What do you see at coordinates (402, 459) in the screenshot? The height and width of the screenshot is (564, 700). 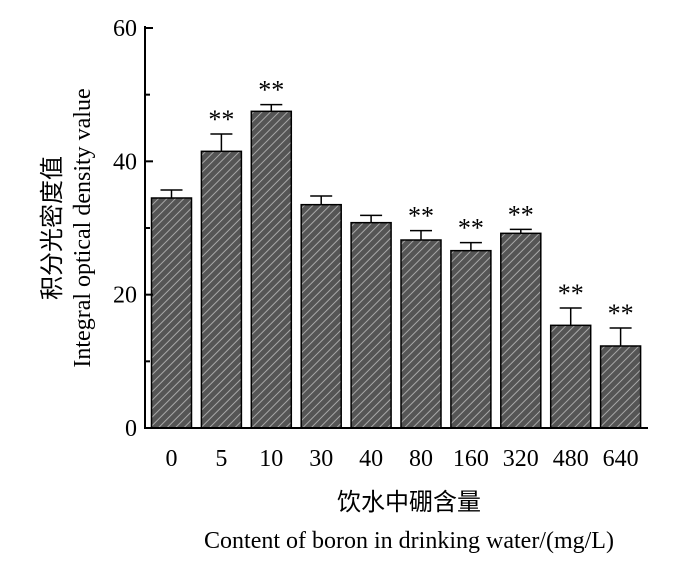 I see `x-ticks-group: 0 5 10 30 40 80 160 320 480 640` at bounding box center [402, 459].